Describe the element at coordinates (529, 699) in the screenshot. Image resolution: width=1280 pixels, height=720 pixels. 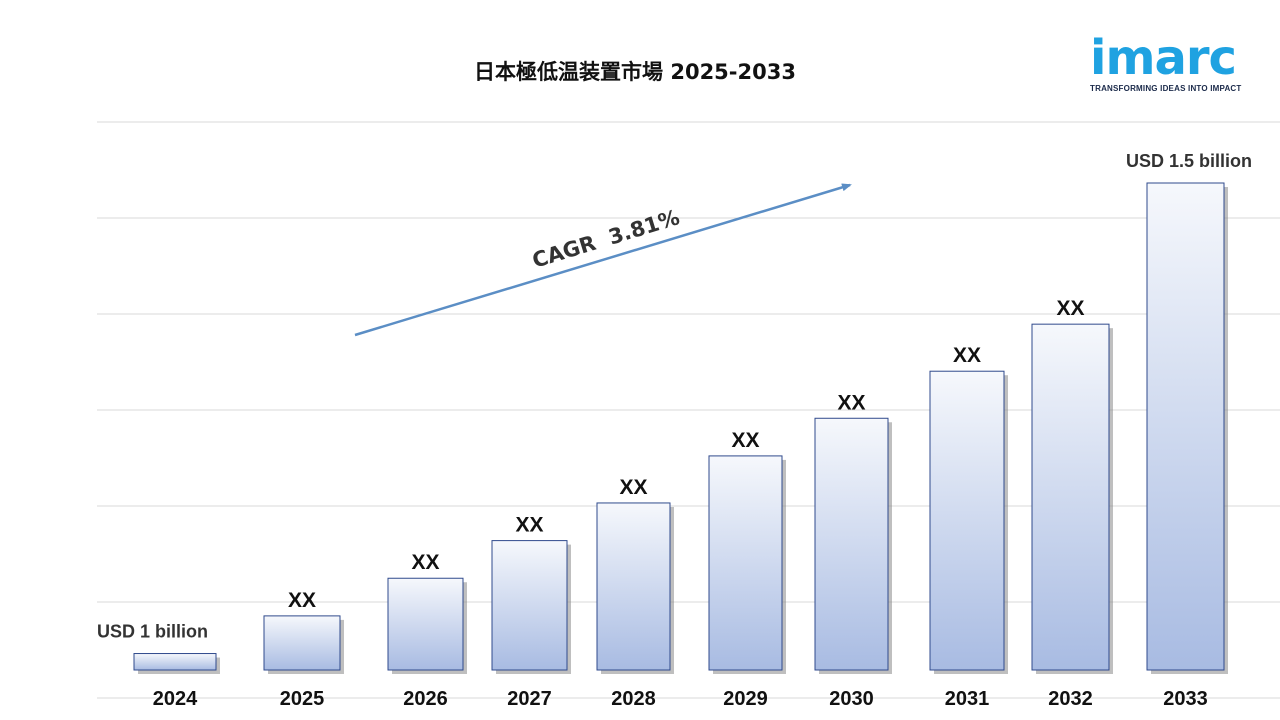
I see `x-tick-2027: 2027` at that location.